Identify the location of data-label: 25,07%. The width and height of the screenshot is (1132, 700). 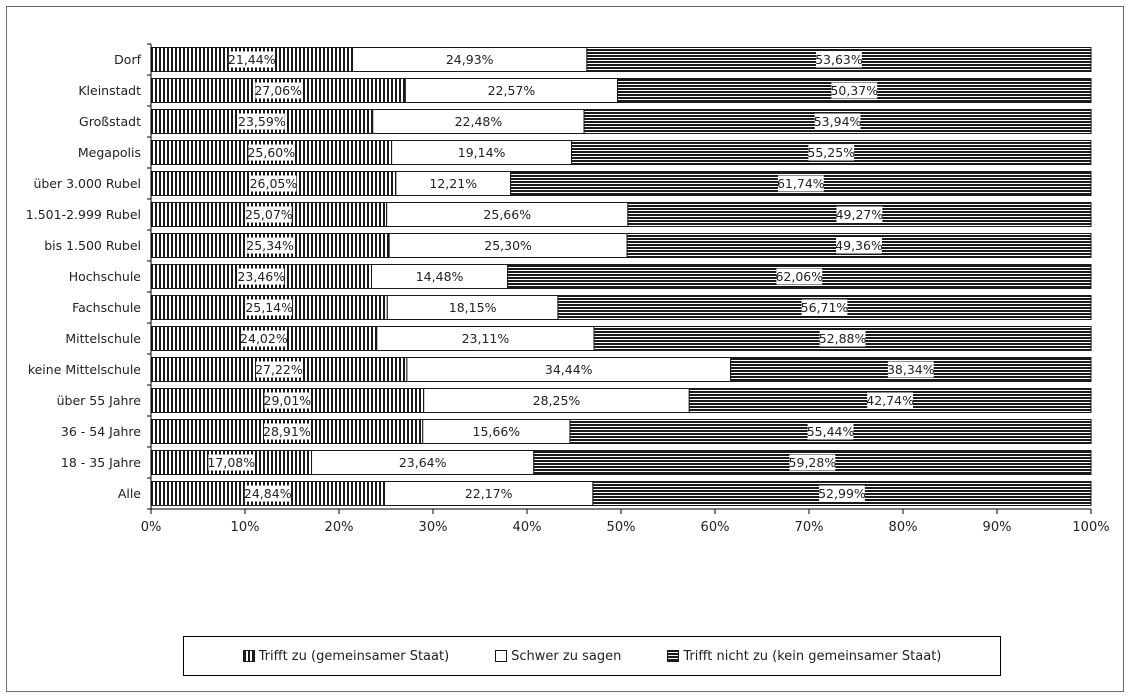
(269, 214).